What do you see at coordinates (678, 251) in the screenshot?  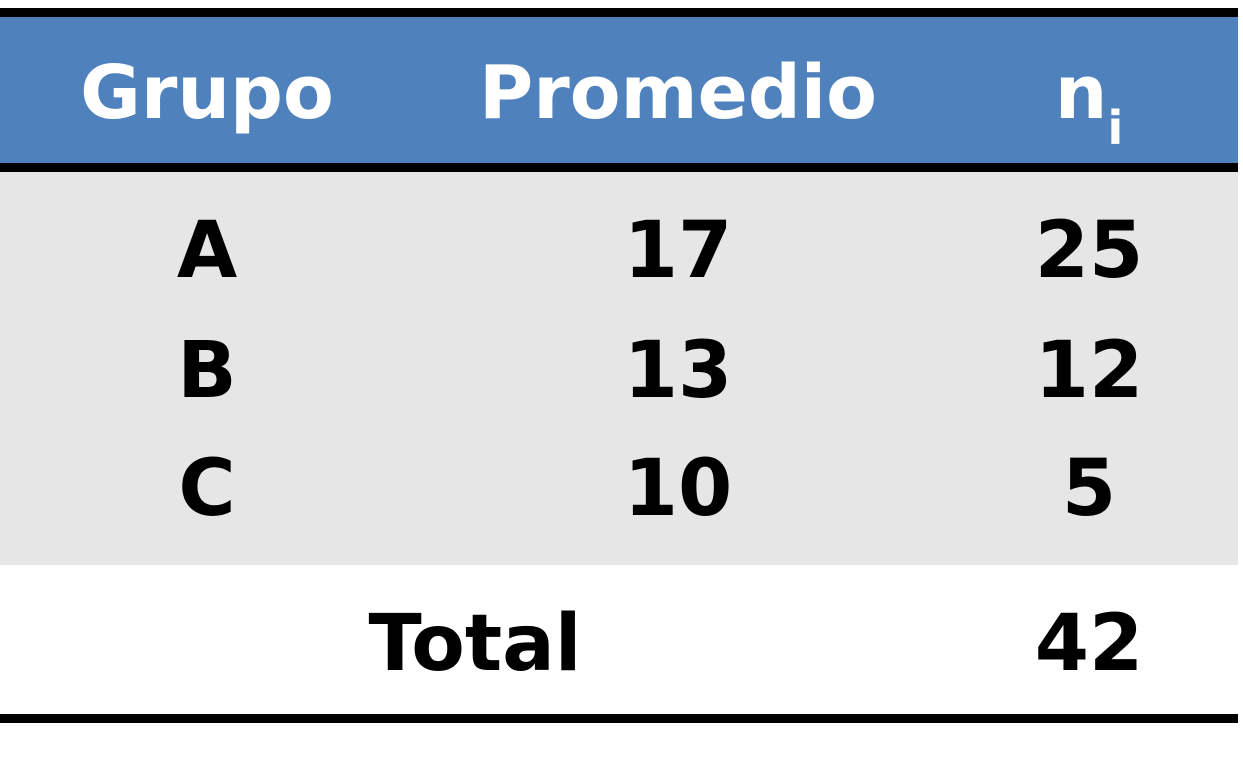 I see `table-row-a-mean: 17` at bounding box center [678, 251].